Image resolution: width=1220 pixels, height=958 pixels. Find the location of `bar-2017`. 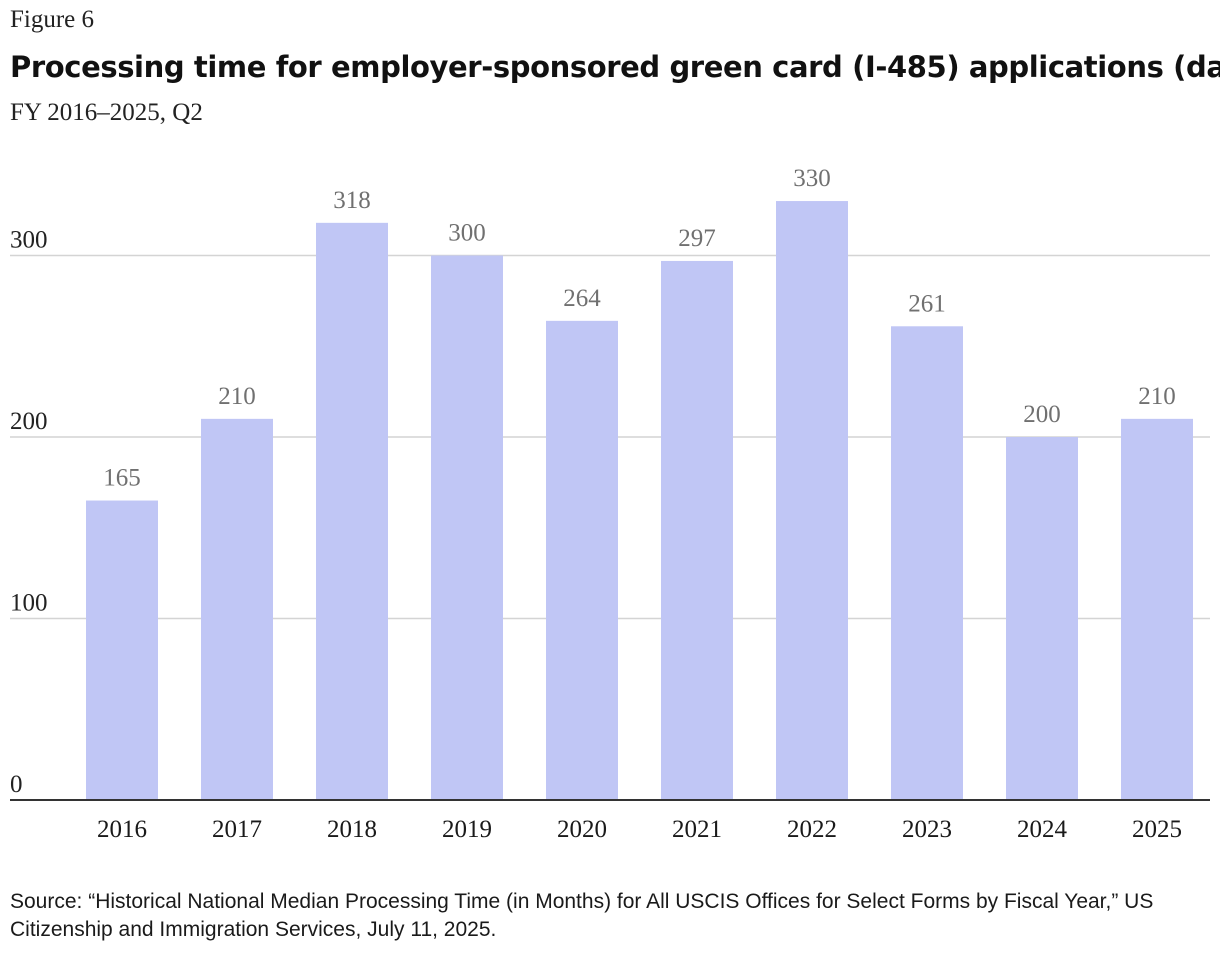

bar-2017 is located at coordinates (237, 609).